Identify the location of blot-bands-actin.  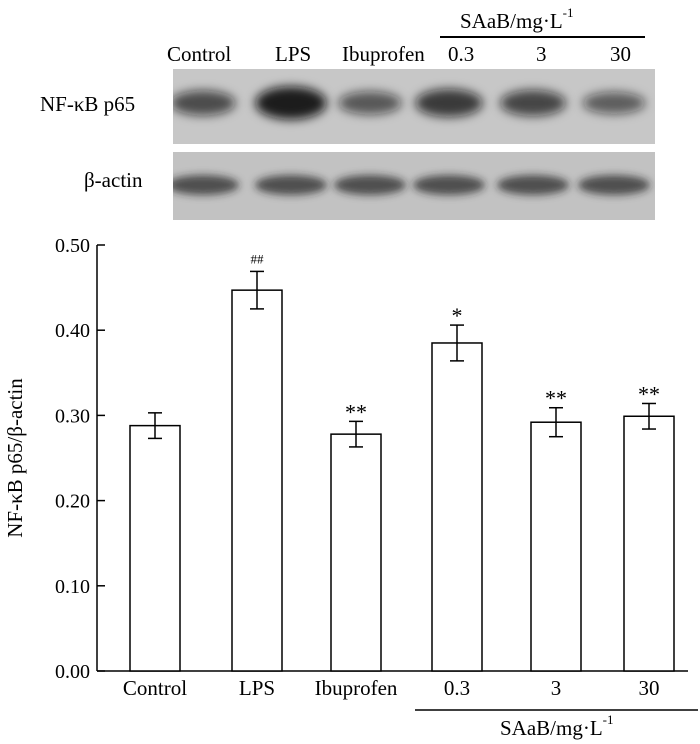
(411, 185).